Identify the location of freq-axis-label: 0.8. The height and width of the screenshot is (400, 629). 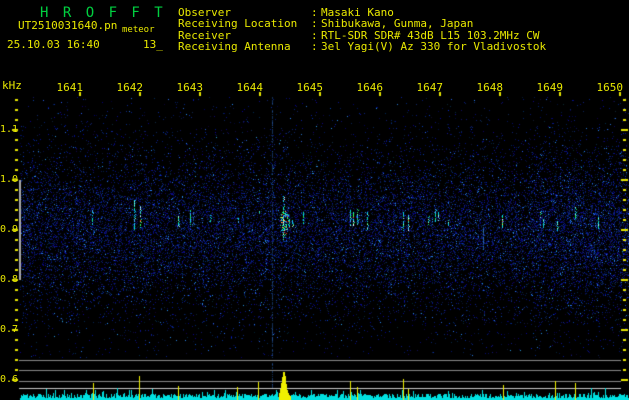
(9, 279).